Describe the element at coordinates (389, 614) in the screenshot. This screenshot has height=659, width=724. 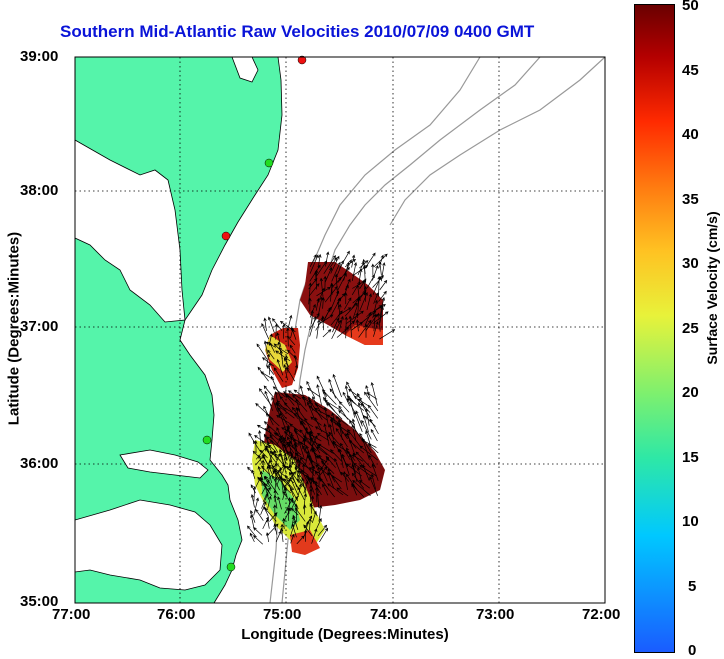
I see `x-tick-label: 74:00` at that location.